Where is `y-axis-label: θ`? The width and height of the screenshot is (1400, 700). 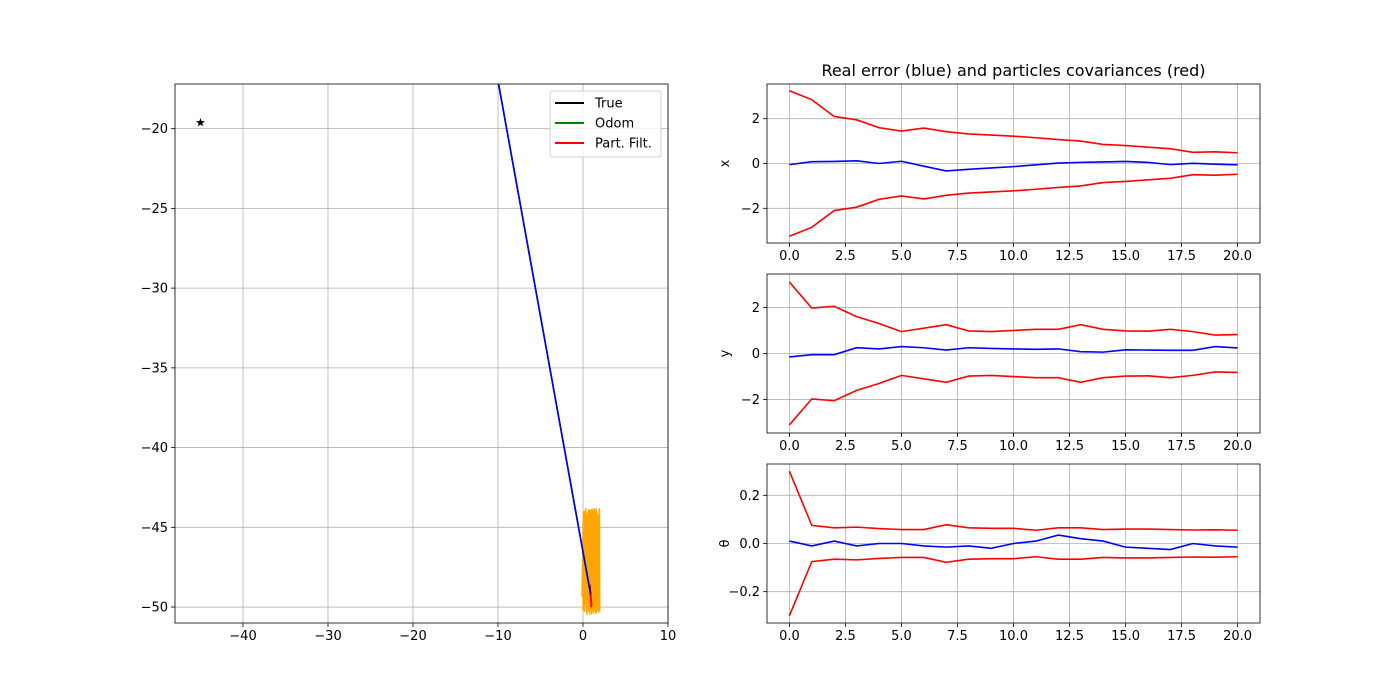
y-axis-label: θ is located at coordinates (725, 543).